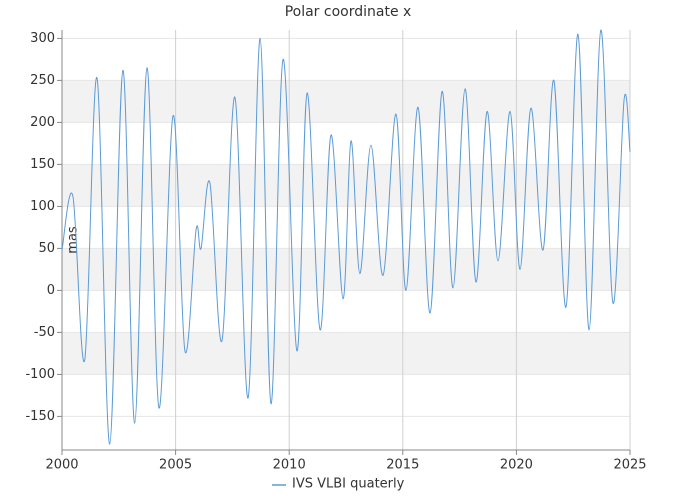 This screenshot has height=504, width=700. What do you see at coordinates (42, 206) in the screenshot?
I see `y-tick-label: 100` at bounding box center [42, 206].